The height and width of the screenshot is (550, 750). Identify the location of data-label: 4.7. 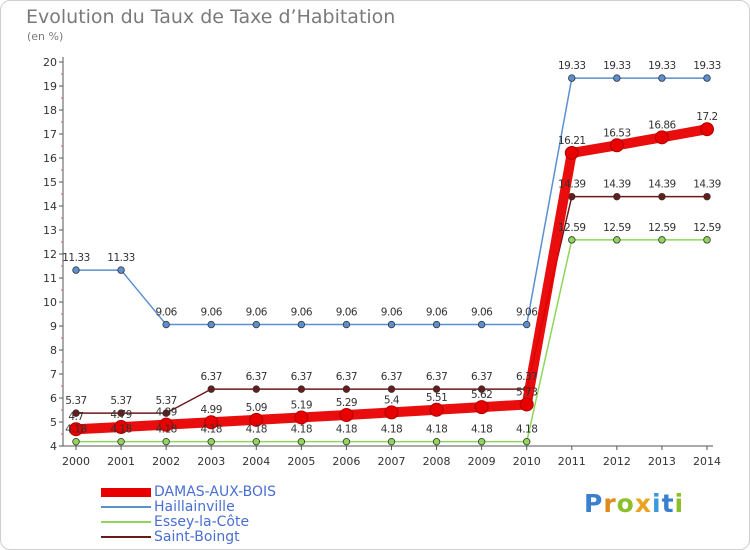
(75, 417).